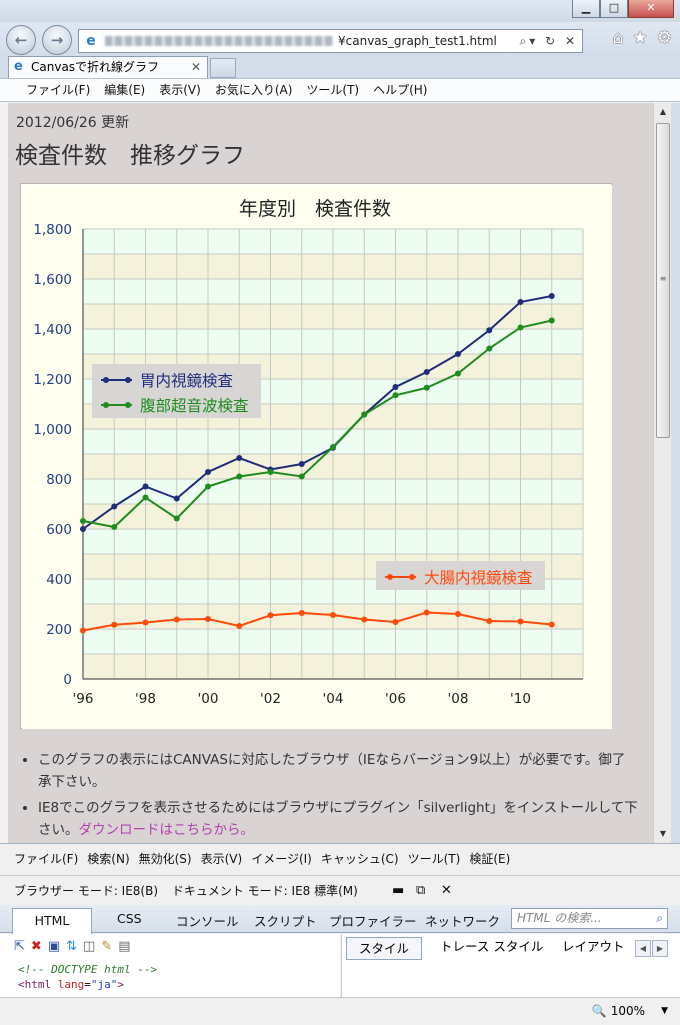 The image size is (680, 1025). What do you see at coordinates (107, 946) in the screenshot?
I see `edit-icon: ✎` at bounding box center [107, 946].